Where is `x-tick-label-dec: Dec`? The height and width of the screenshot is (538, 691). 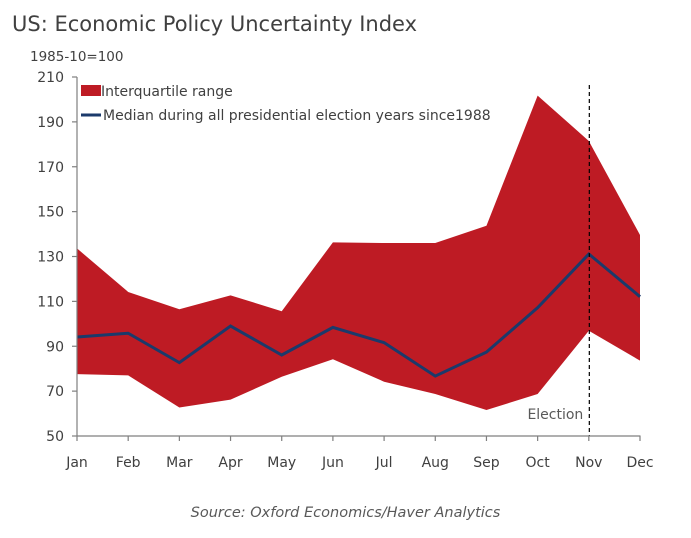 x-tick-label-dec: Dec is located at coordinates (639, 463).